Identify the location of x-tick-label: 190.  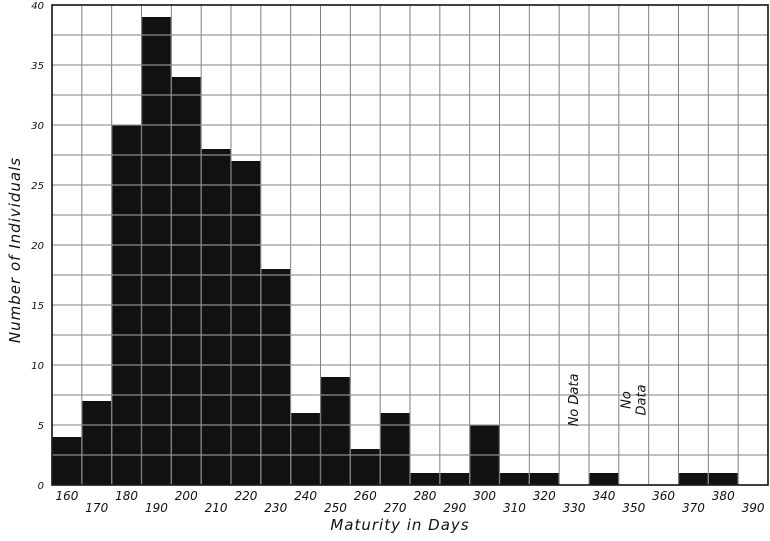
(156, 508).